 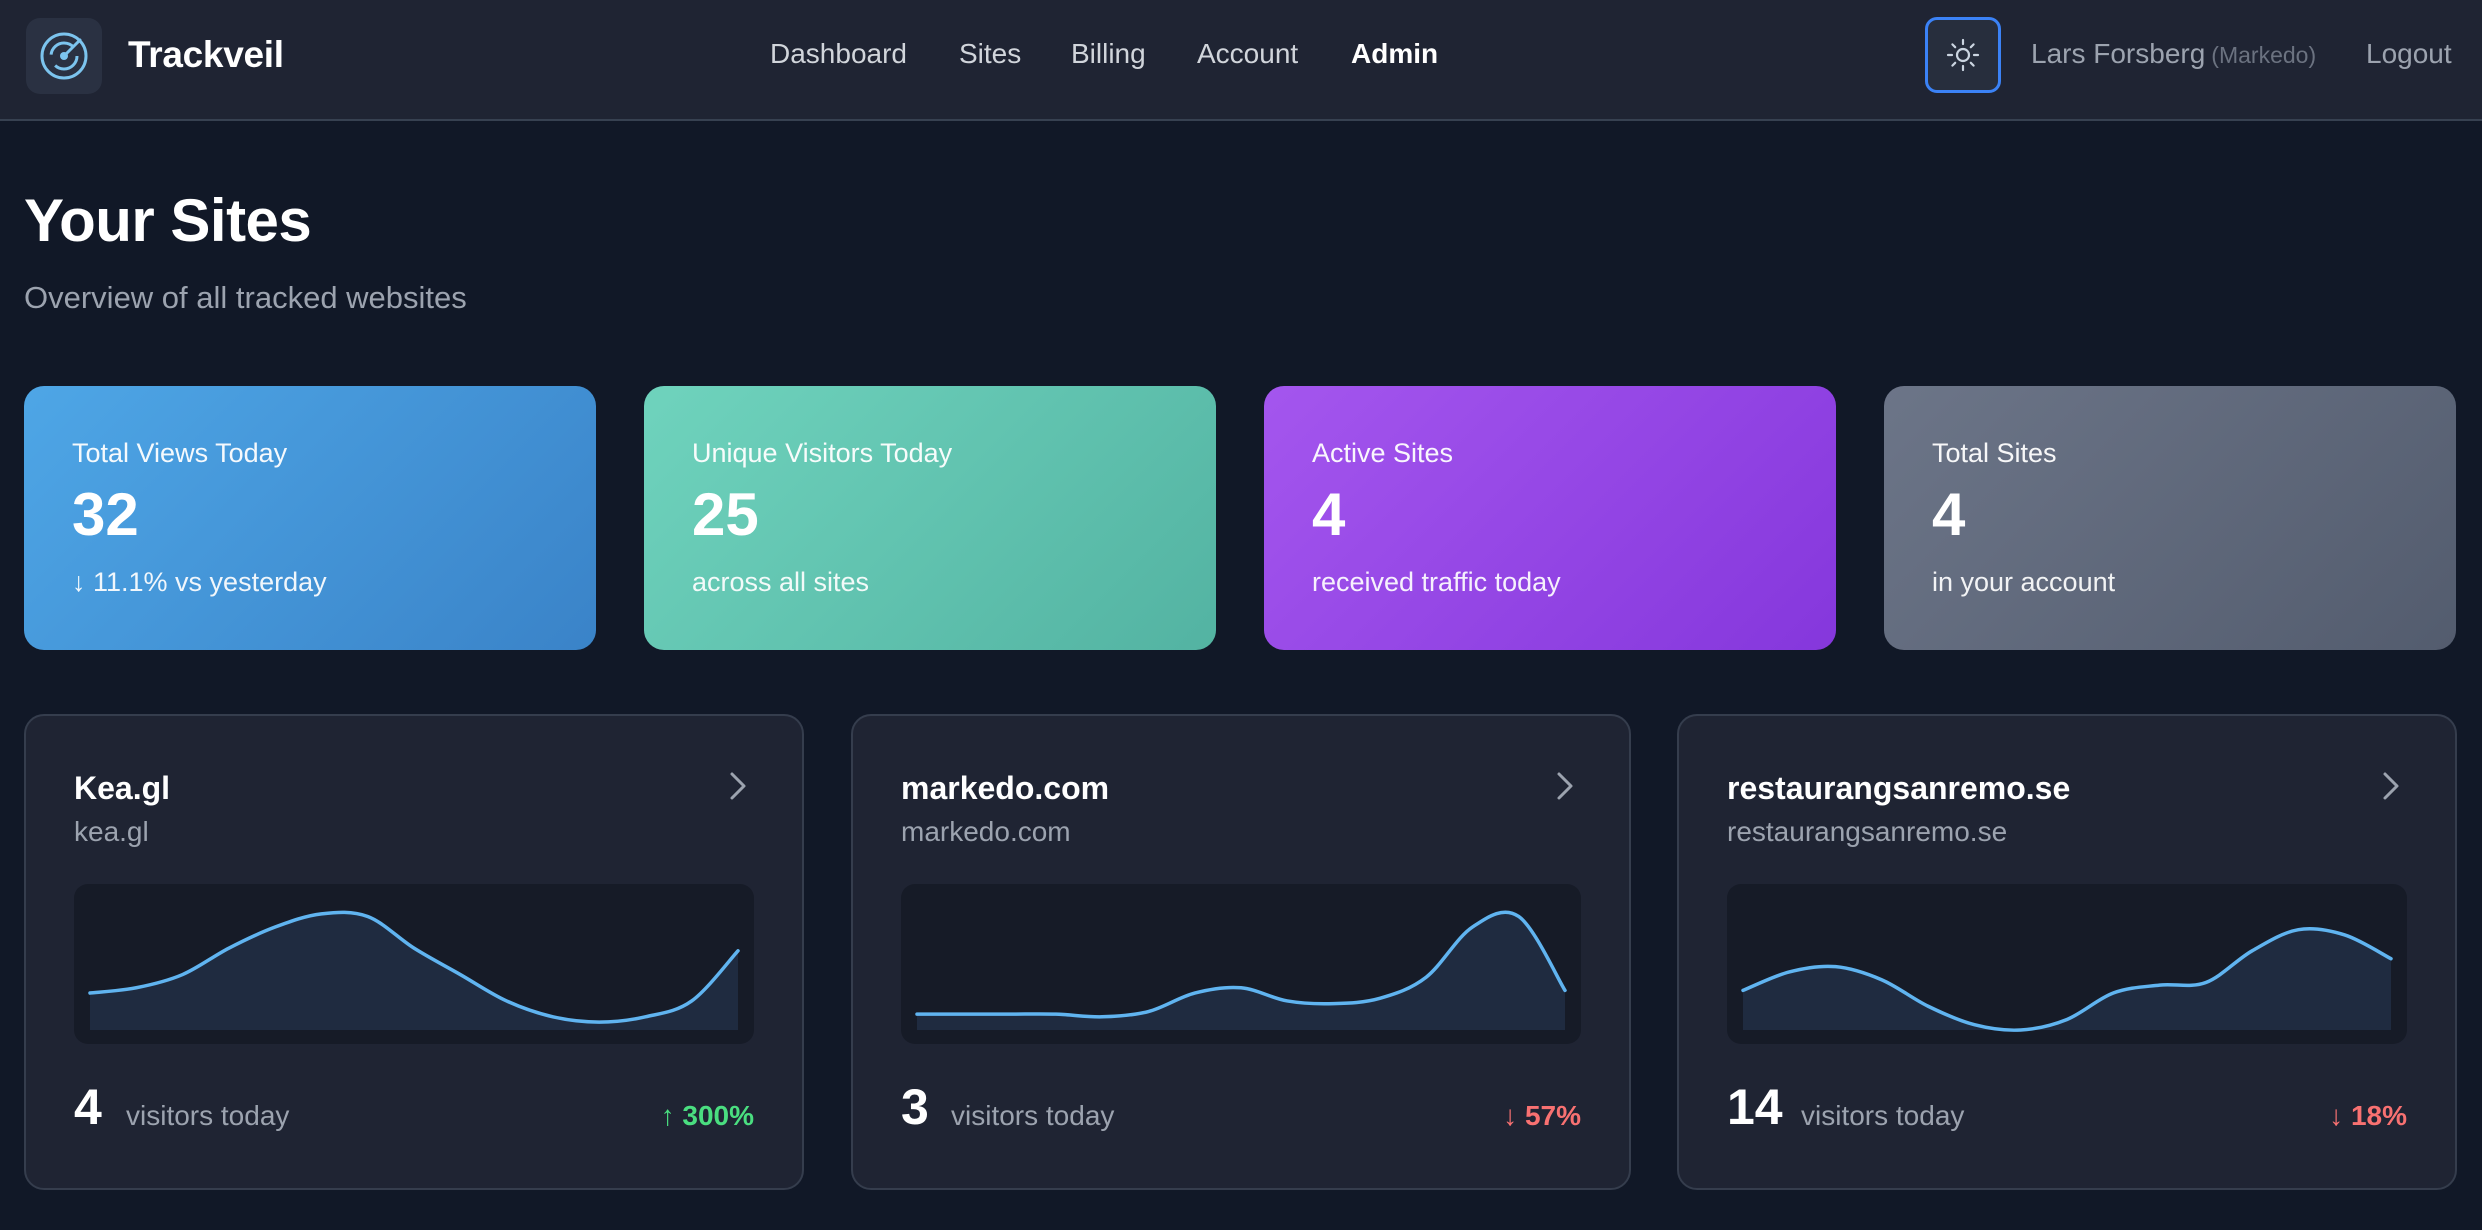 What do you see at coordinates (915, 1107) in the screenshot?
I see `visitors-count: 3` at bounding box center [915, 1107].